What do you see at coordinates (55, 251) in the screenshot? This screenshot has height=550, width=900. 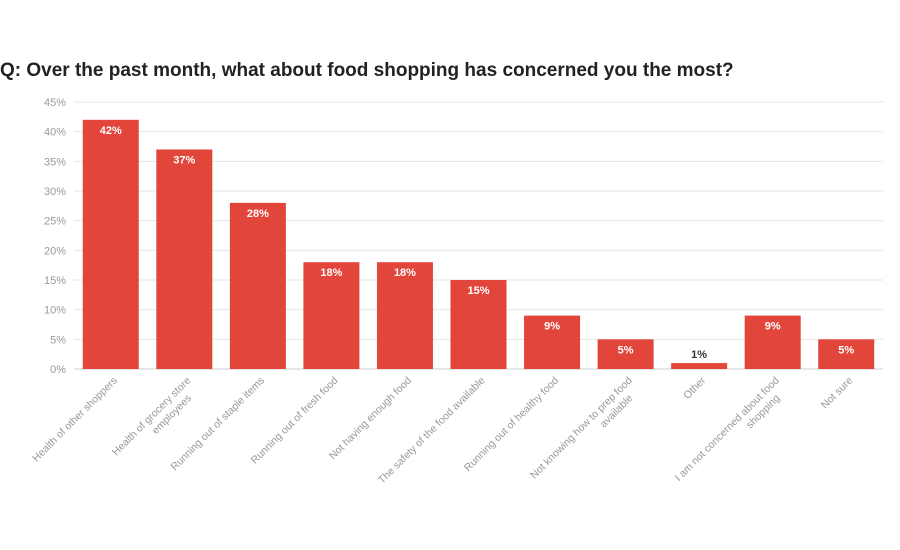 I see `y-tick-label: 20%` at bounding box center [55, 251].